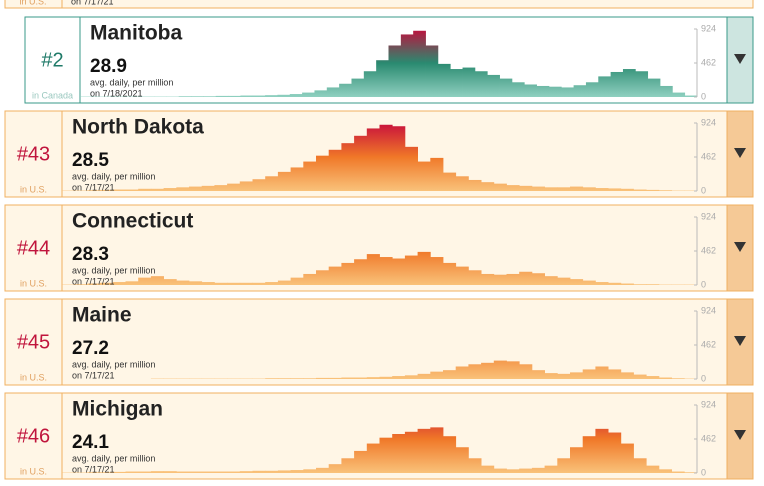 This screenshot has height=486, width=764. What do you see at coordinates (108, 66) in the screenshot?
I see `value: 28.9` at bounding box center [108, 66].